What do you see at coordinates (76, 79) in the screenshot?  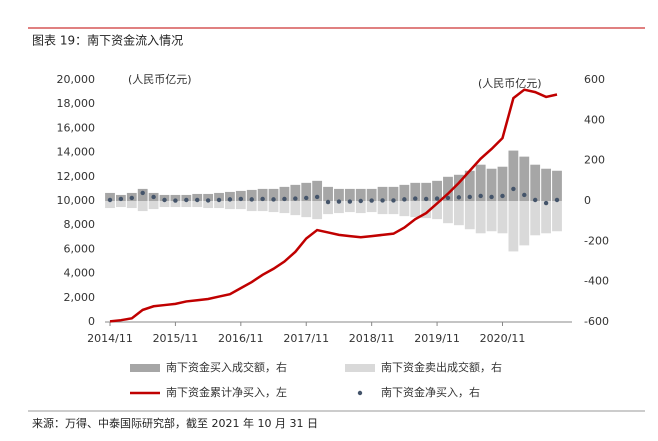 I see `y-tick-label: 20,000` at bounding box center [76, 79].